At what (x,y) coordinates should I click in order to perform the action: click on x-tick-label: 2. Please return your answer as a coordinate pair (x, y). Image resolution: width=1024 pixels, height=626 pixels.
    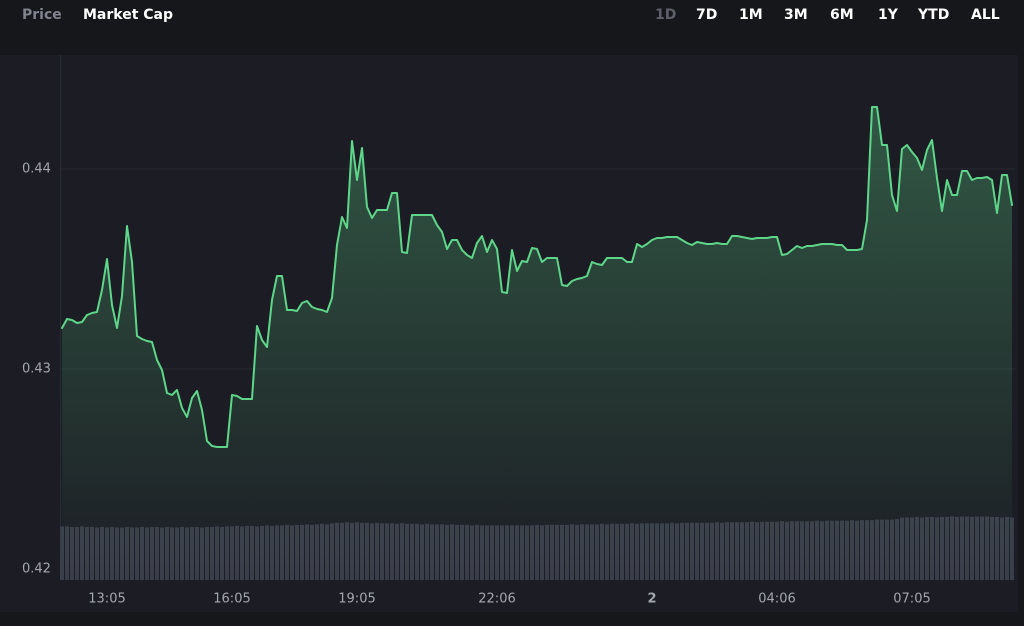
    Looking at the image, I should click on (651, 599).